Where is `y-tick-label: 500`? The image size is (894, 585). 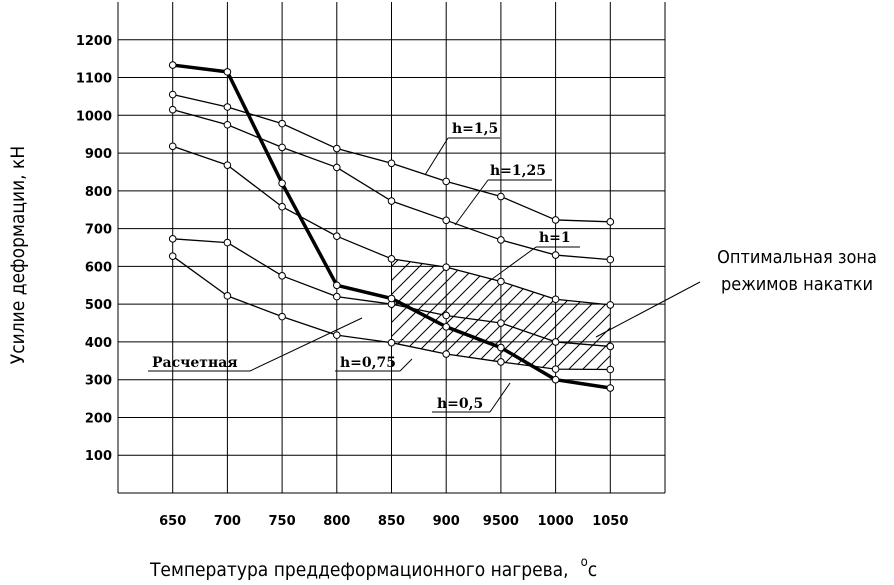
y-tick-label: 500 is located at coordinates (98, 305).